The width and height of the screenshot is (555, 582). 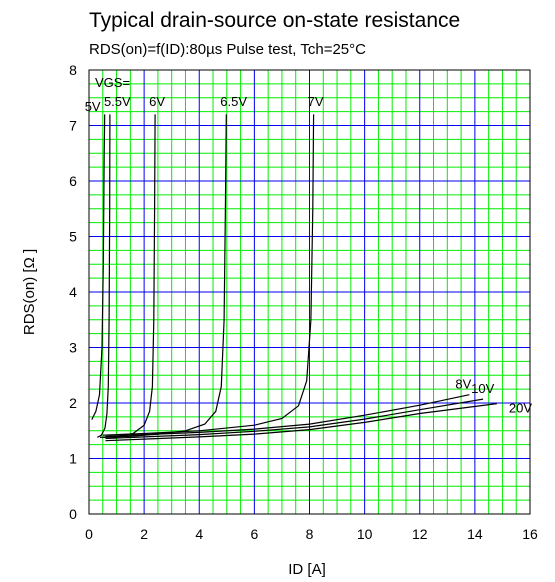 What do you see at coordinates (73, 403) in the screenshot?
I see `y-tick-label: 2` at bounding box center [73, 403].